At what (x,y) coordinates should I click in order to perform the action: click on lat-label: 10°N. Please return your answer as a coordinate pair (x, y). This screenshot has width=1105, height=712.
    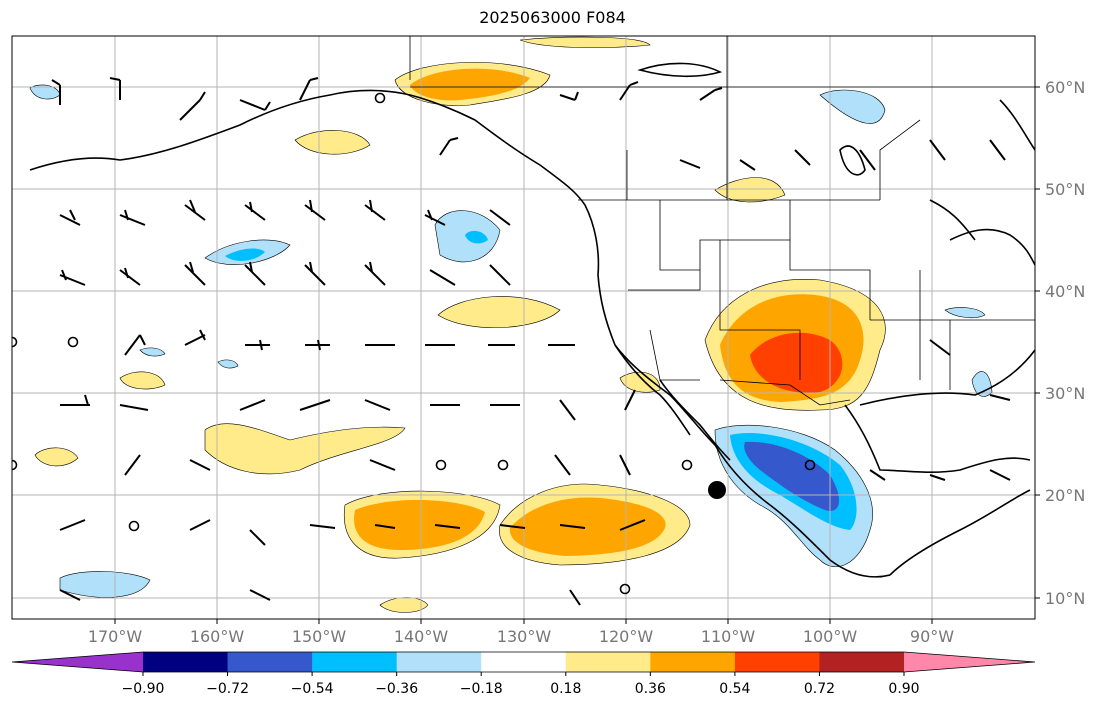
    Looking at the image, I should click on (1065, 598).